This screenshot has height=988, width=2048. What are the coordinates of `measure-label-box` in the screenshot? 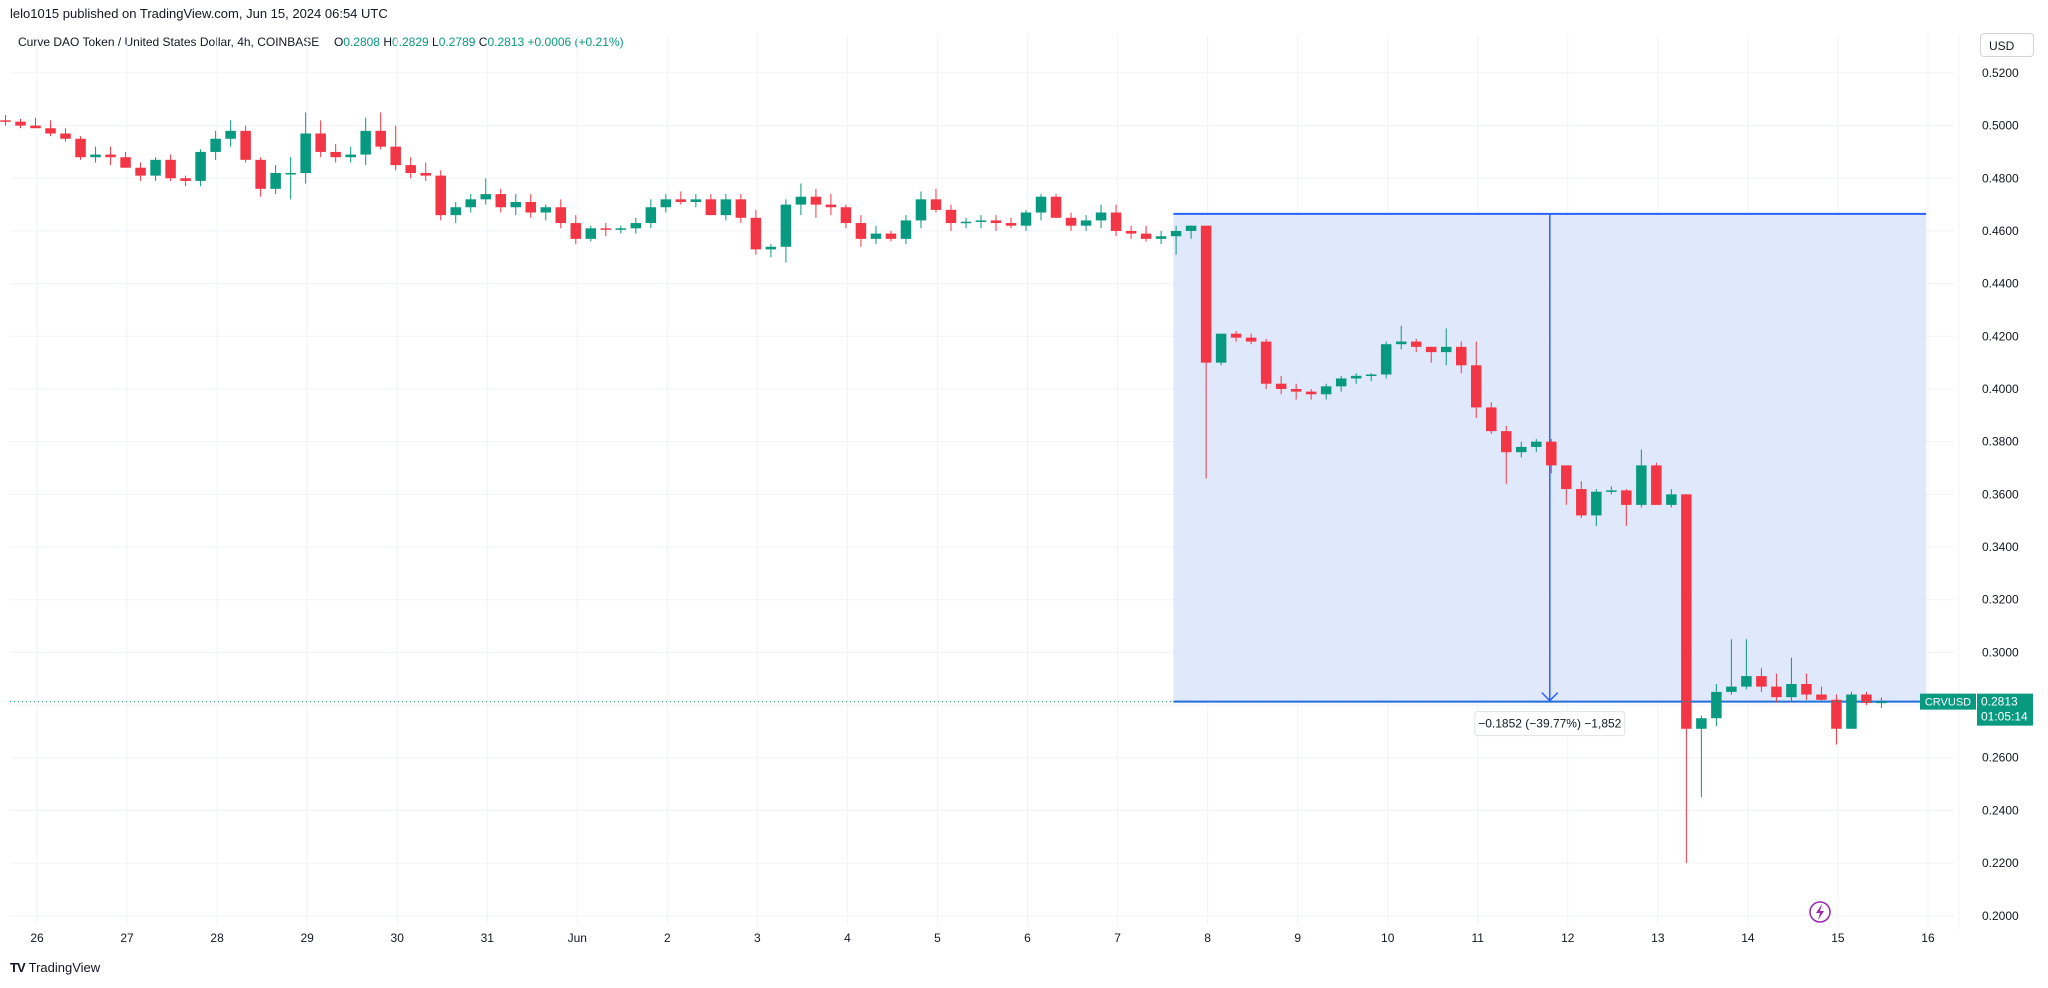 It's located at (1550, 724).